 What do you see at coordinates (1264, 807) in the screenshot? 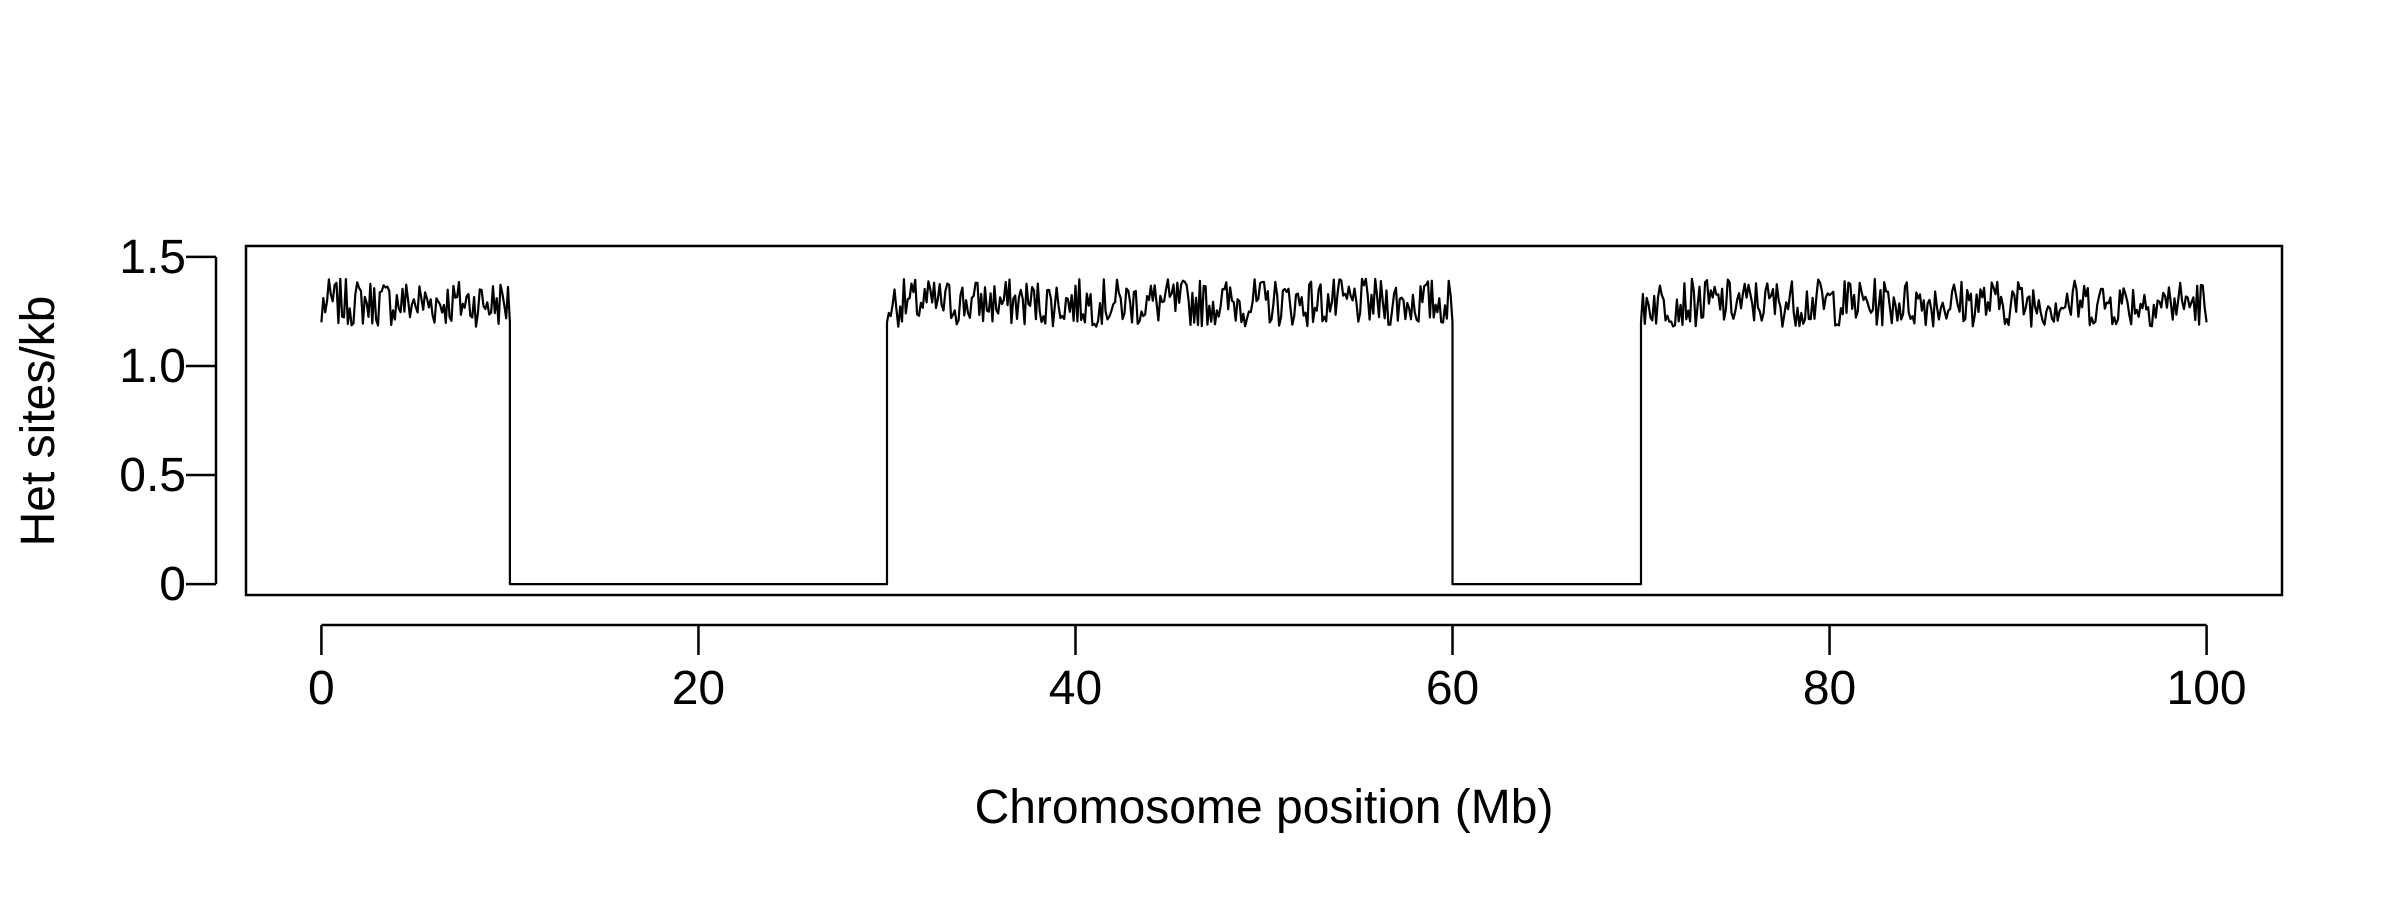
I see `x-axis-label: Chromosome position (Mb)` at bounding box center [1264, 807].